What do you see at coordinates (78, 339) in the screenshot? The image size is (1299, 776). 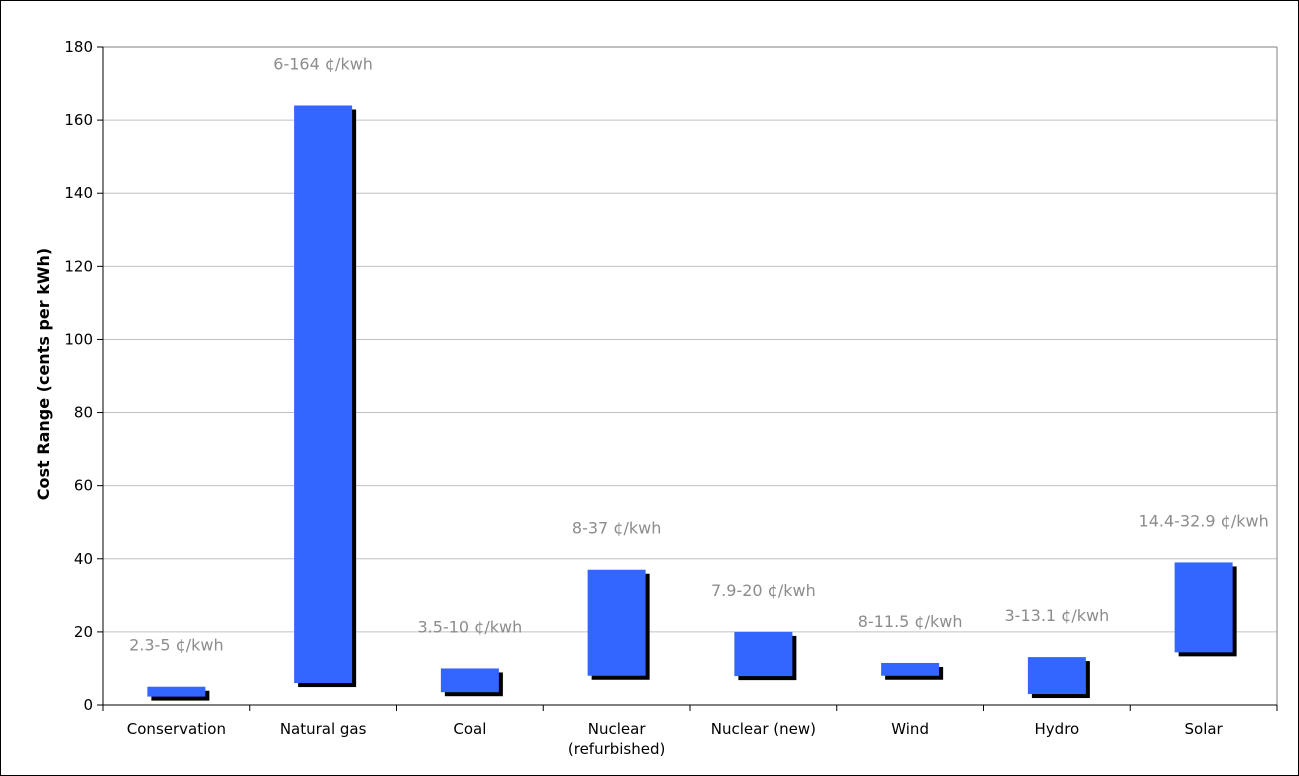 I see `y-tick-label: 100` at bounding box center [78, 339].